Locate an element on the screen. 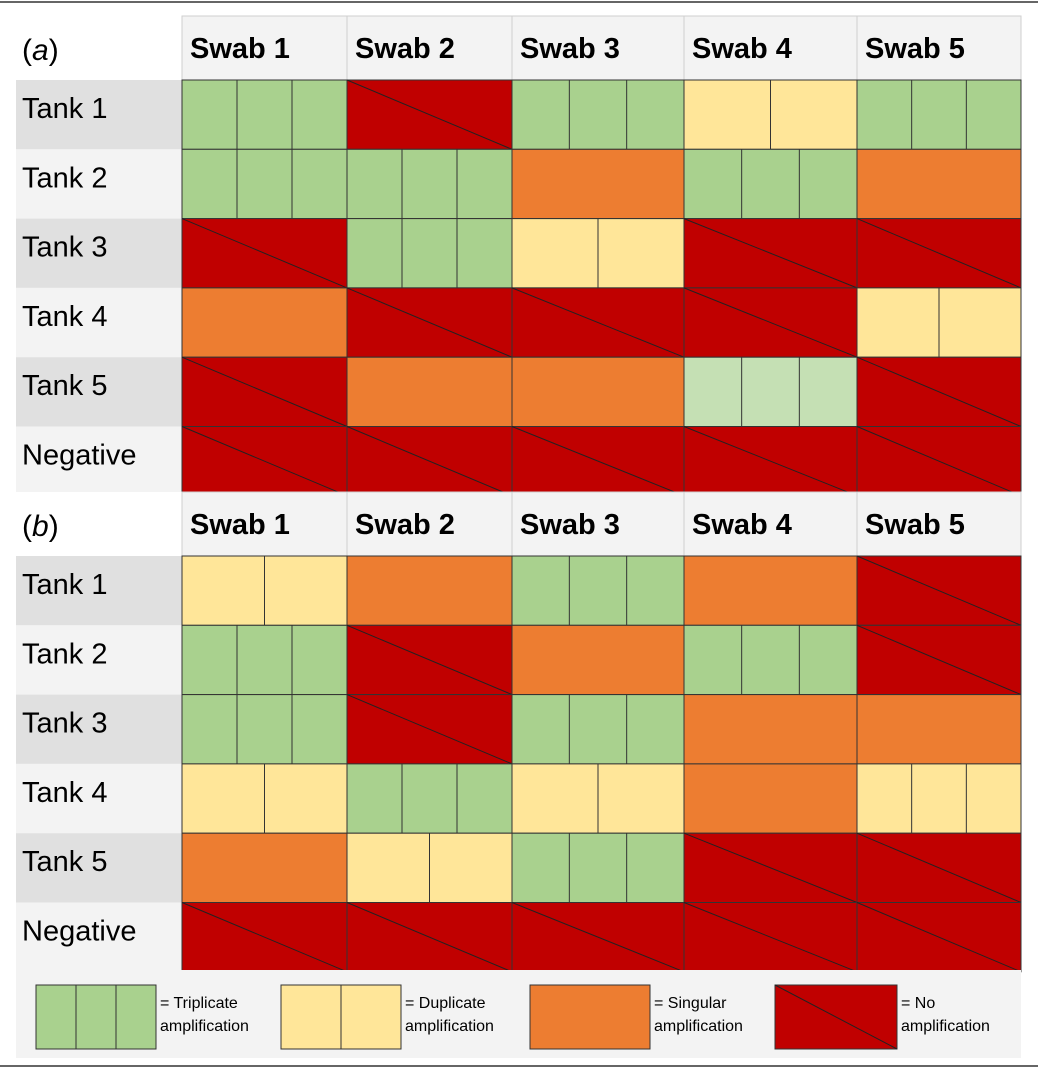  panel-label-letter: a is located at coordinates (40, 50).